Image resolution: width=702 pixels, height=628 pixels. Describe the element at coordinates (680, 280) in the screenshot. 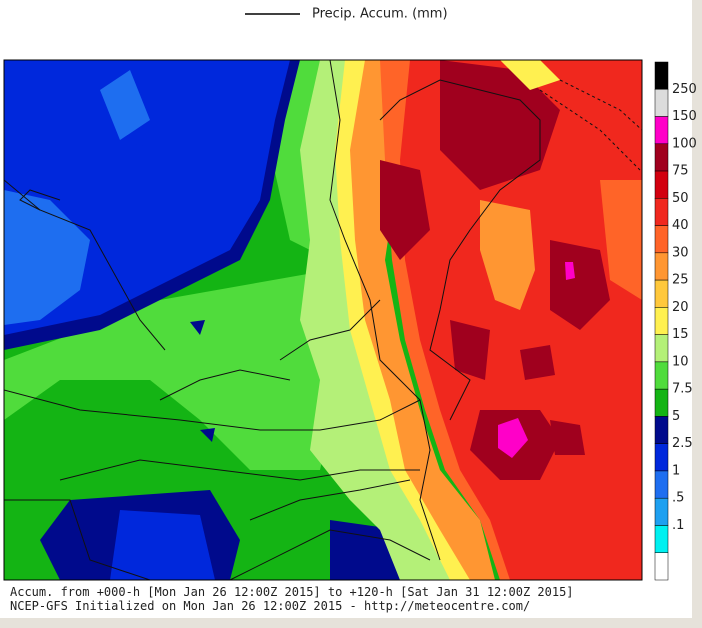

I see `colorbar-label: 25` at that location.